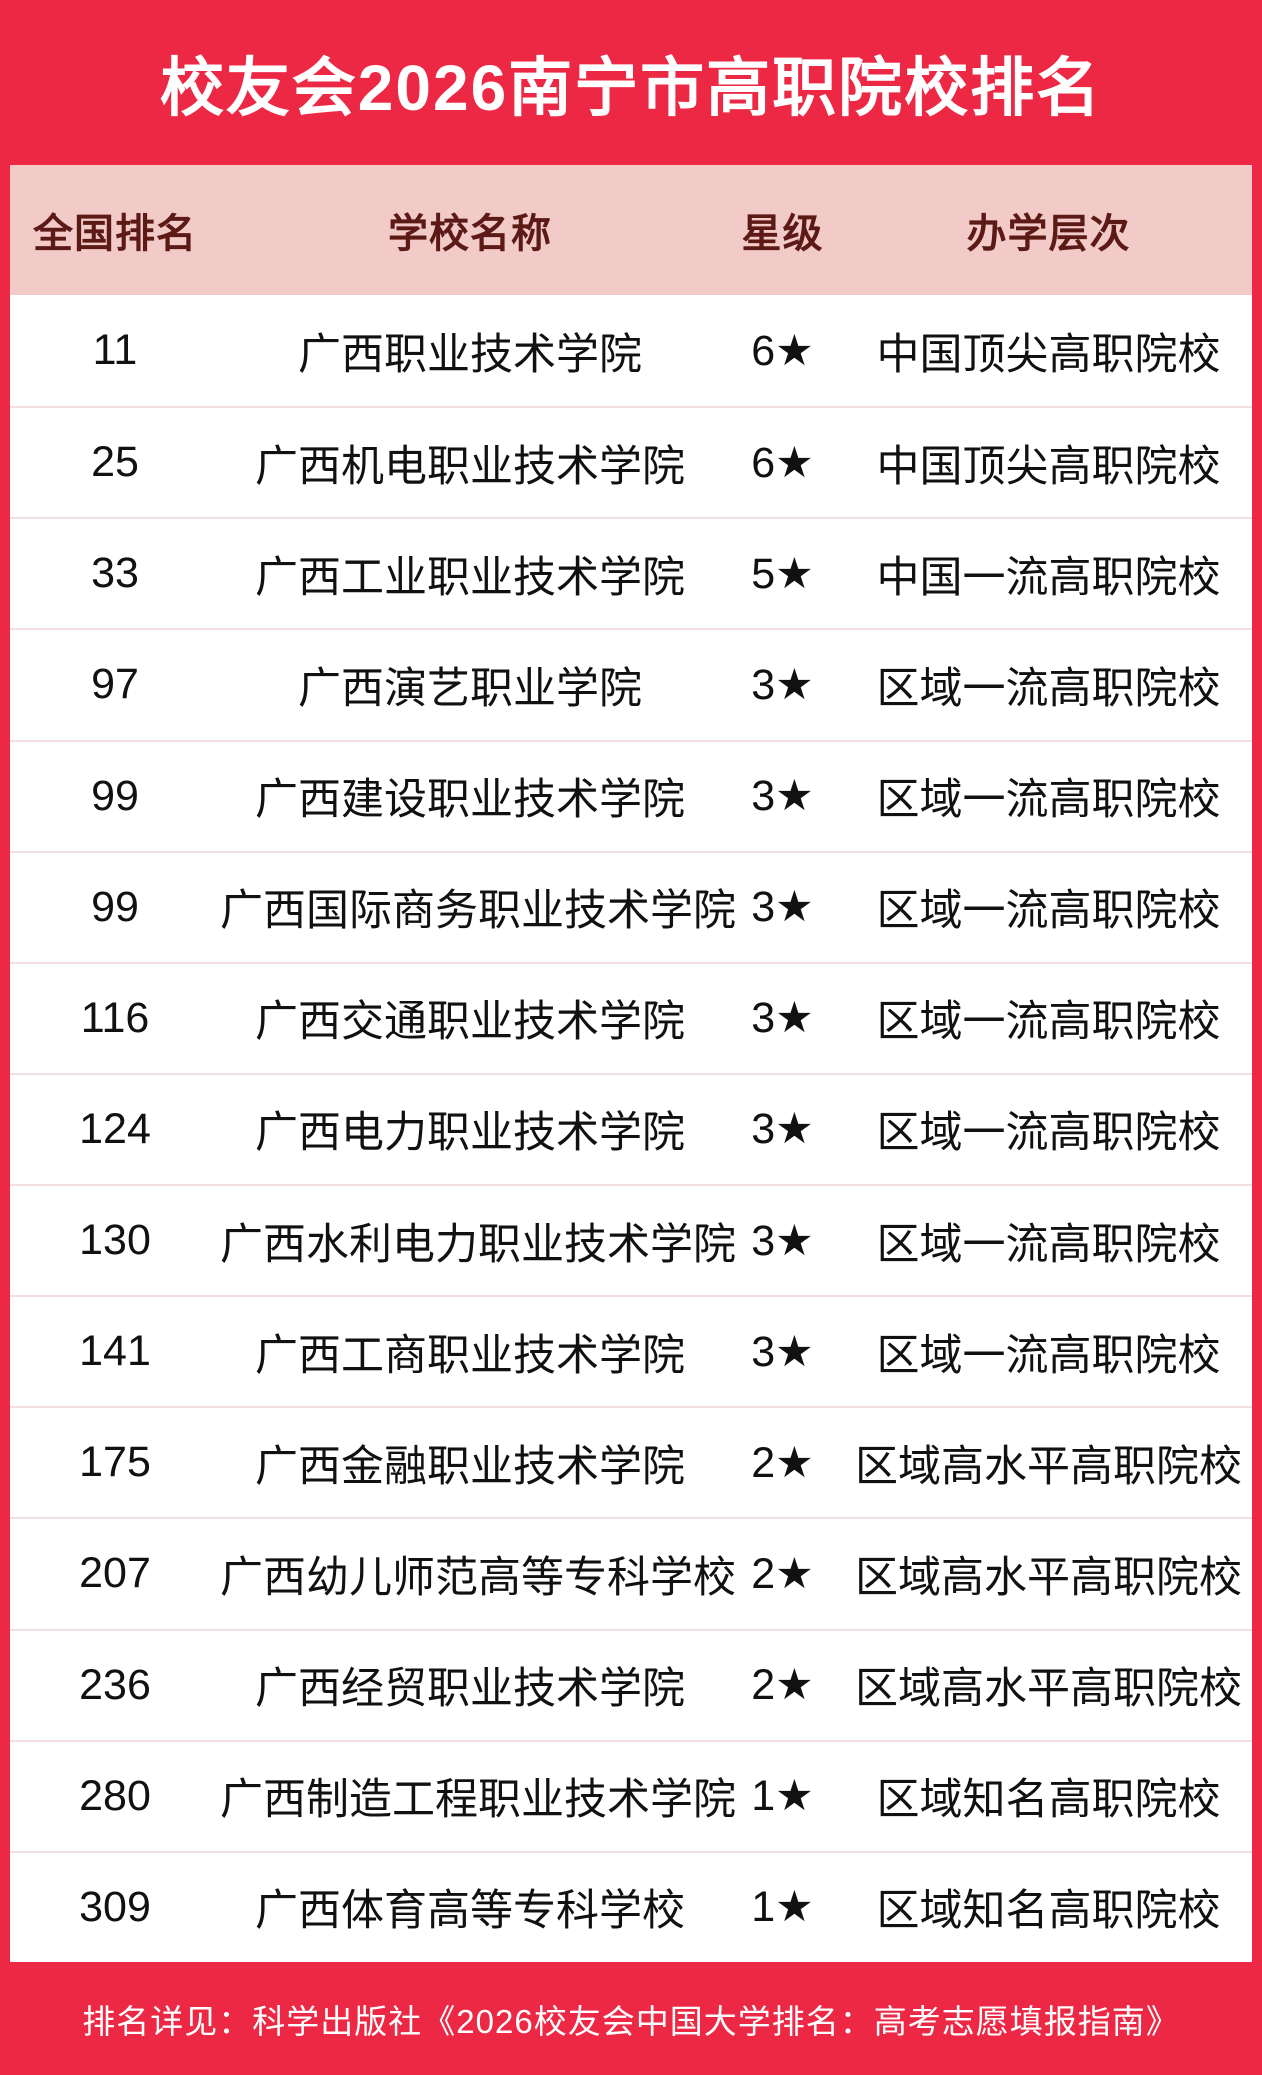  I want to click on footer-note: 排名详见：科学出版社《2026校友会中国大学排名：高考志愿填报指南》, so click(631, 2021).